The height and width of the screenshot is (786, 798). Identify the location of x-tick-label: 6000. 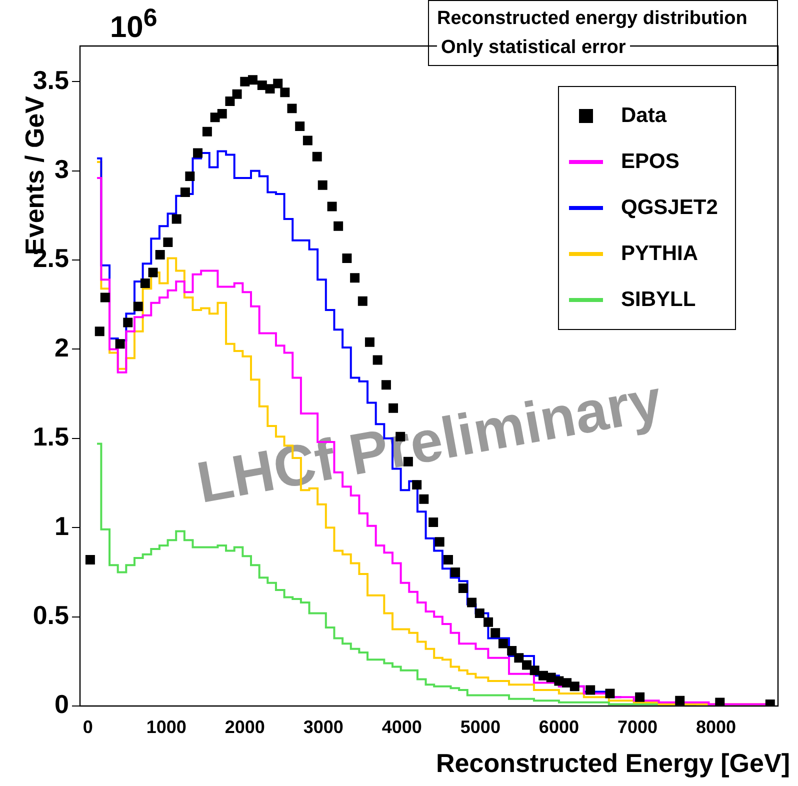
(558, 726).